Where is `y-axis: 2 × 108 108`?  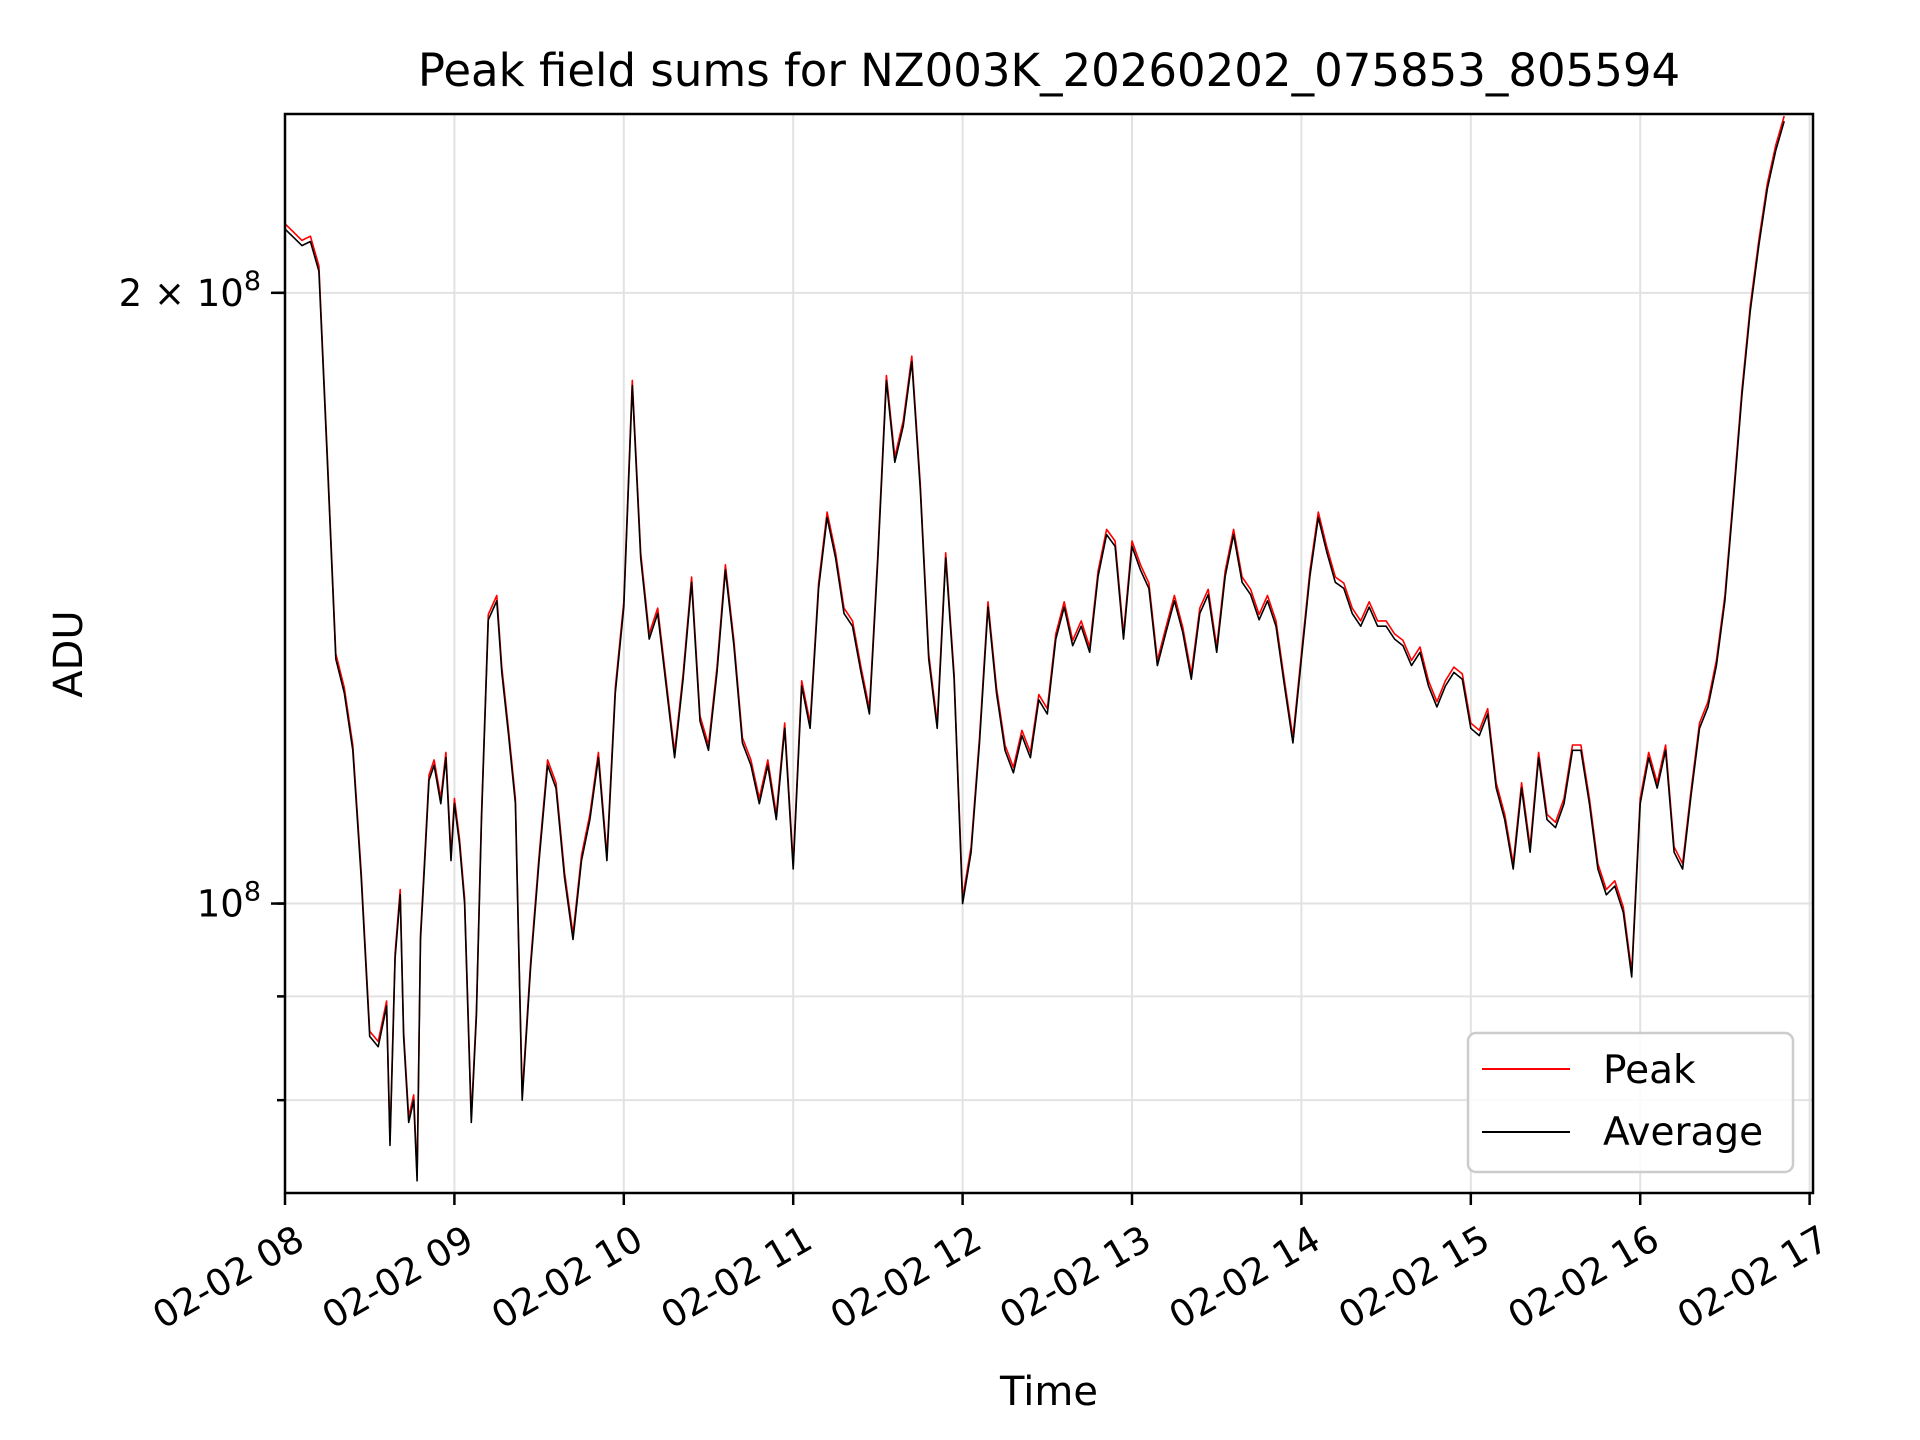
y-axis: 2 × 108 108 is located at coordinates (202, 684).